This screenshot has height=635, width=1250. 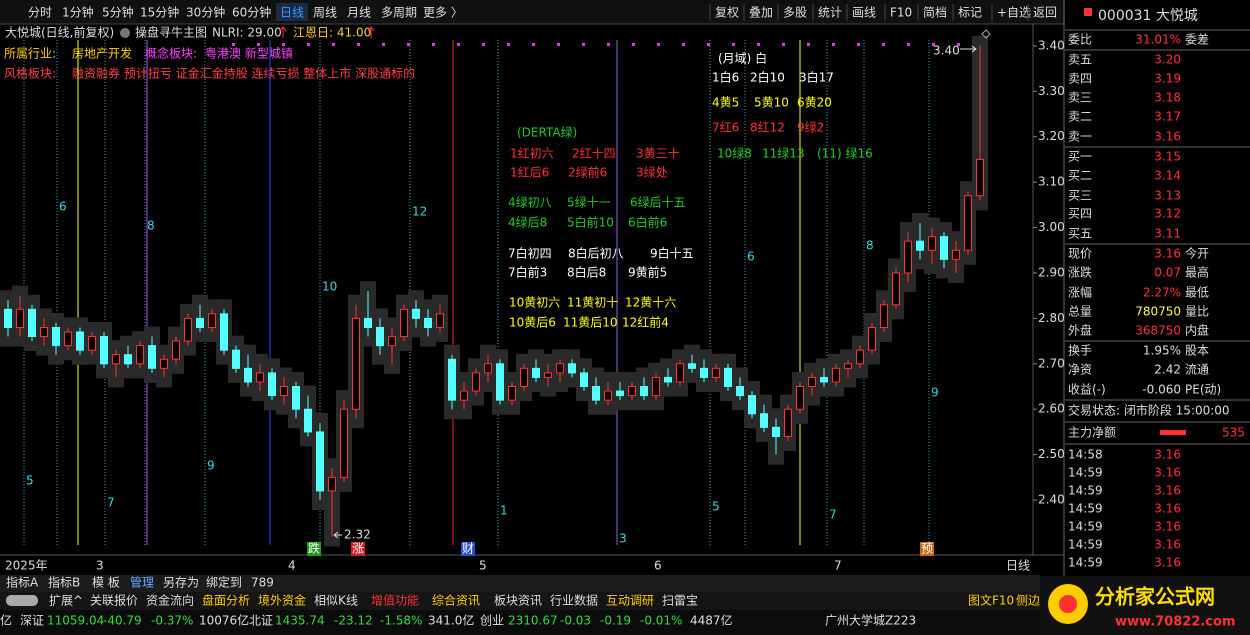 What do you see at coordinates (1158, 40) in the screenshot?
I see `value: 31.01%` at bounding box center [1158, 40].